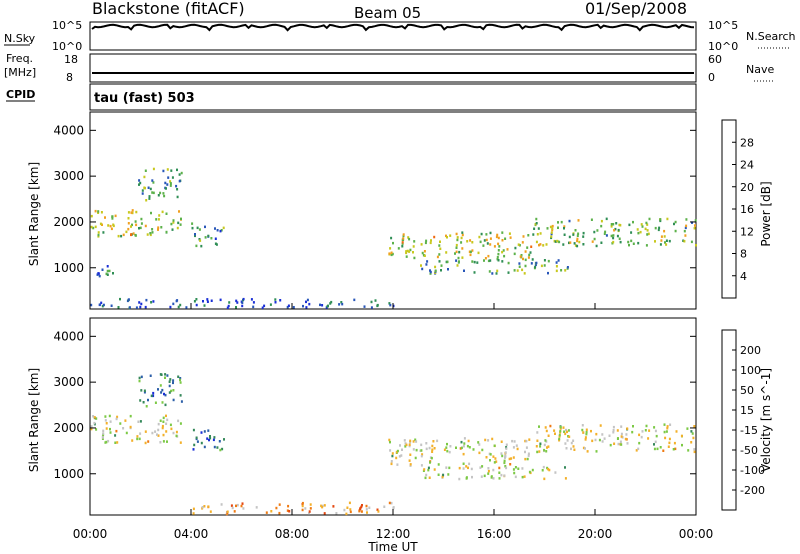  I want to click on nsky-panel-frame, so click(393, 36).